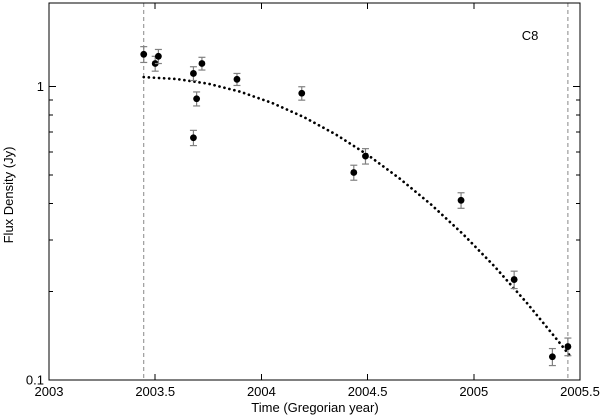 Image resolution: width=600 pixels, height=416 pixels. I want to click on y-tick-label: 1, so click(40, 86).